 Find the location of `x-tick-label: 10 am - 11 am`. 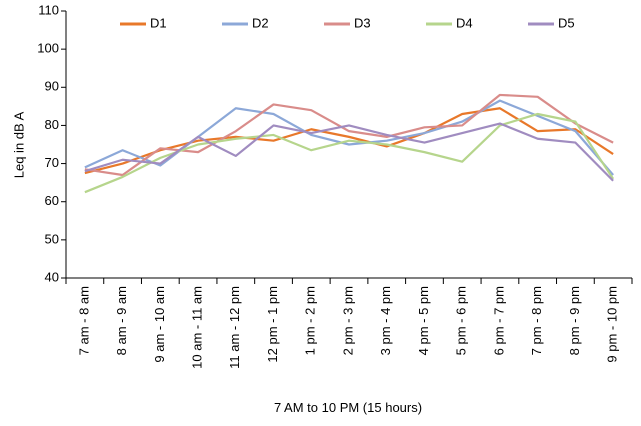

x-tick-label: 10 am - 11 am is located at coordinates (197, 327).